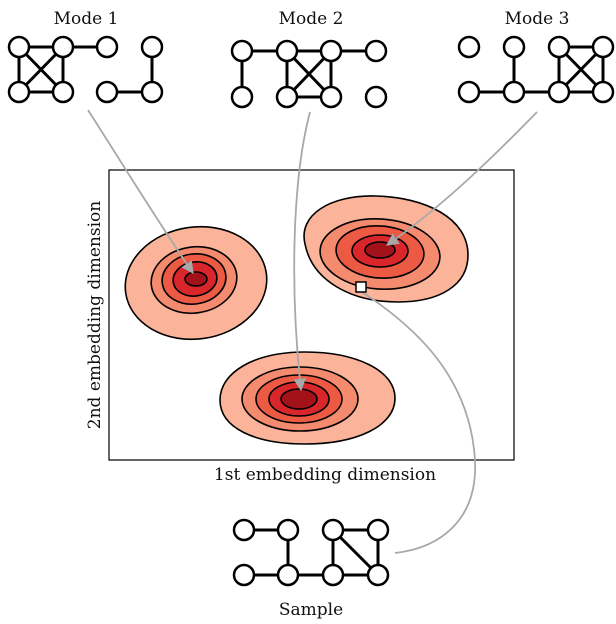  What do you see at coordinates (140, 192) in the screenshot?
I see `mode-1-arrow` at bounding box center [140, 192].